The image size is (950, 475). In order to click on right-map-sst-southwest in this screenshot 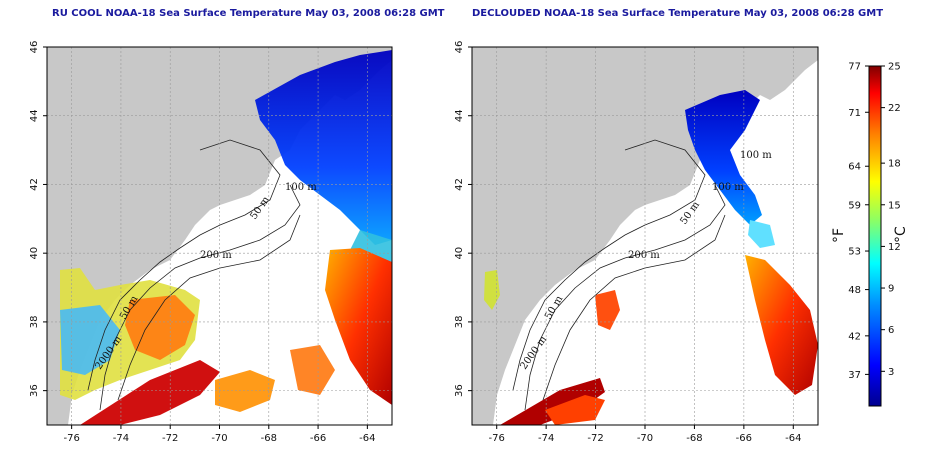, I will do `click(492, 290)`.